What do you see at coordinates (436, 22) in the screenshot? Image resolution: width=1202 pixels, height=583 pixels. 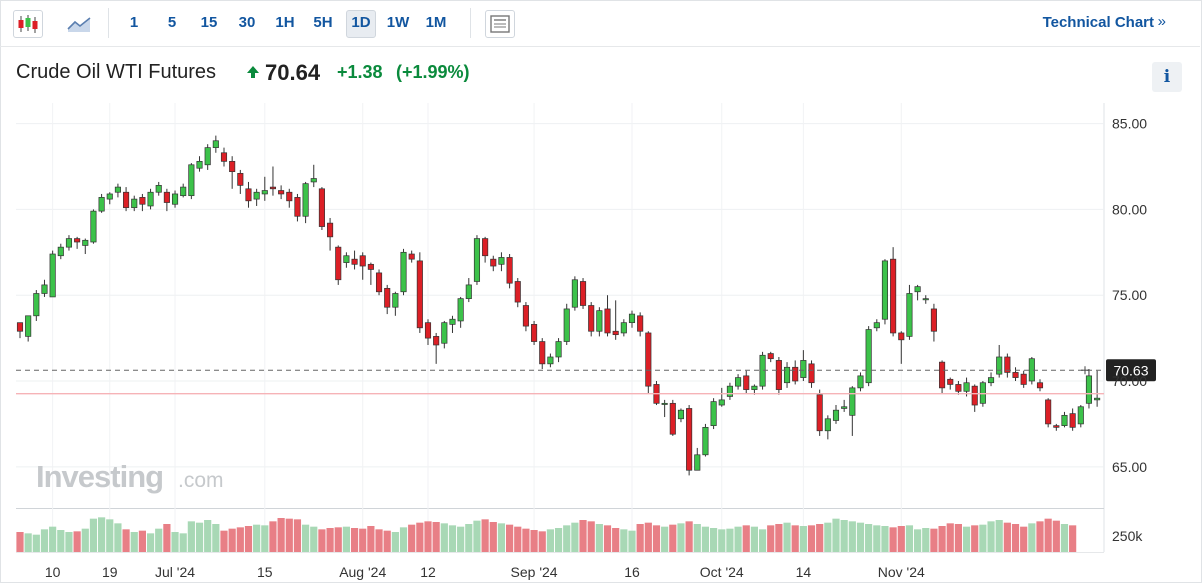 I see `interval-1mo-button: 1M` at bounding box center [436, 22].